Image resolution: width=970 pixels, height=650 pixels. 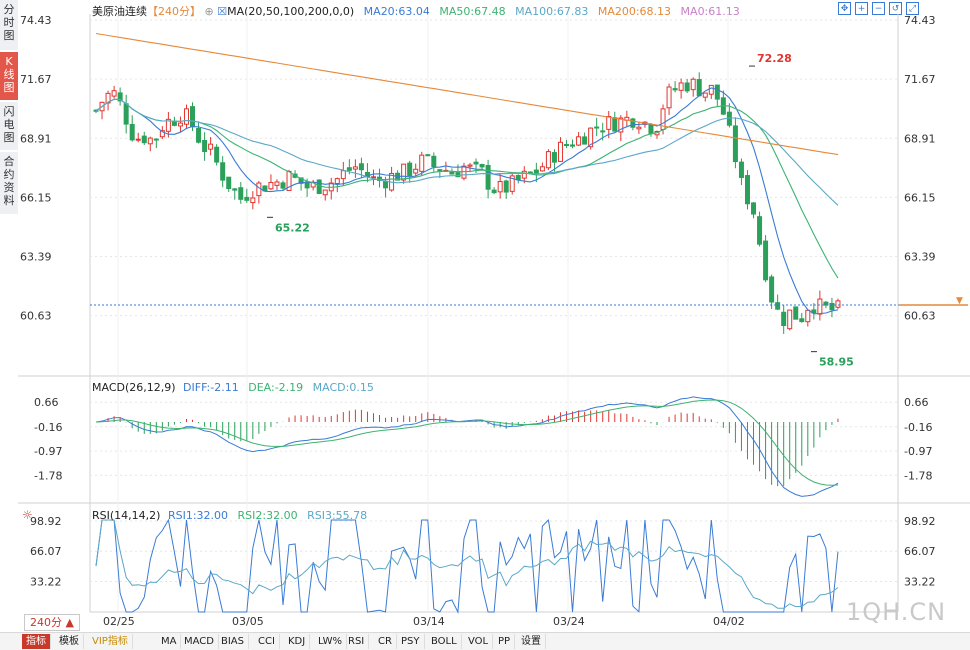 What do you see at coordinates (9, 183) in the screenshot?
I see `sidebar-item-contract: 合约资料` at bounding box center [9, 183].